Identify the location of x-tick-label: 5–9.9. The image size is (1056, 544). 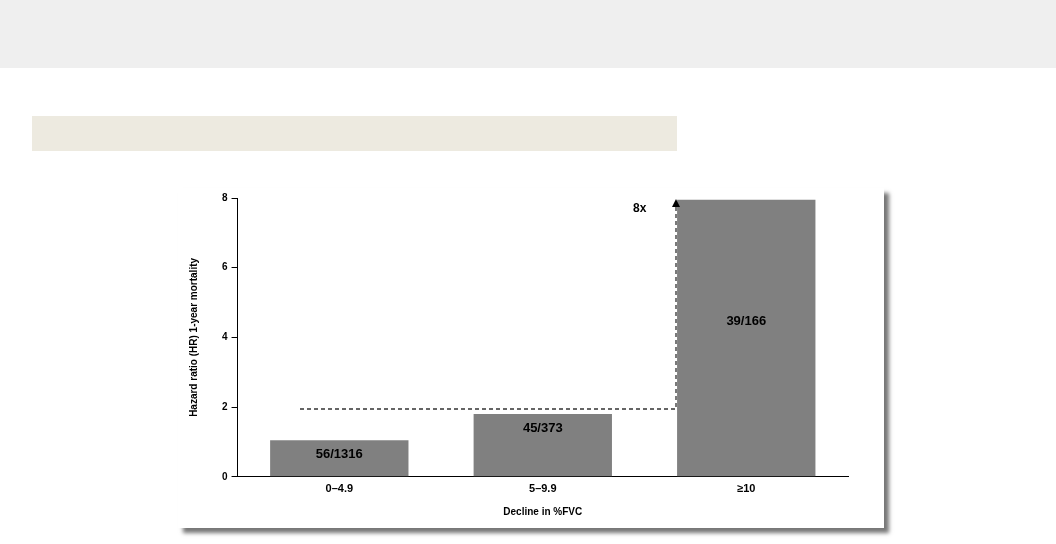
(543, 488).